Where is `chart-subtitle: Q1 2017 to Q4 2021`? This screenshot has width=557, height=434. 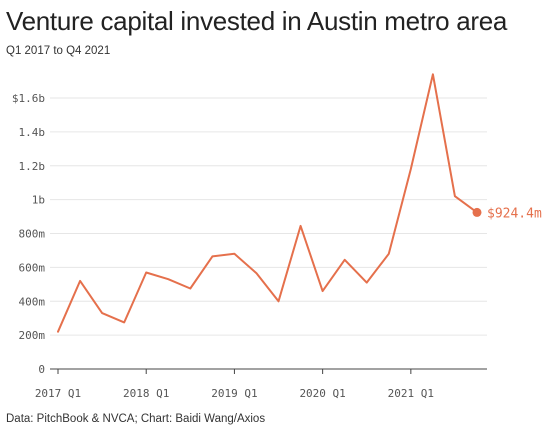
chart-subtitle: Q1 2017 to Q4 2021 is located at coordinates (58, 51).